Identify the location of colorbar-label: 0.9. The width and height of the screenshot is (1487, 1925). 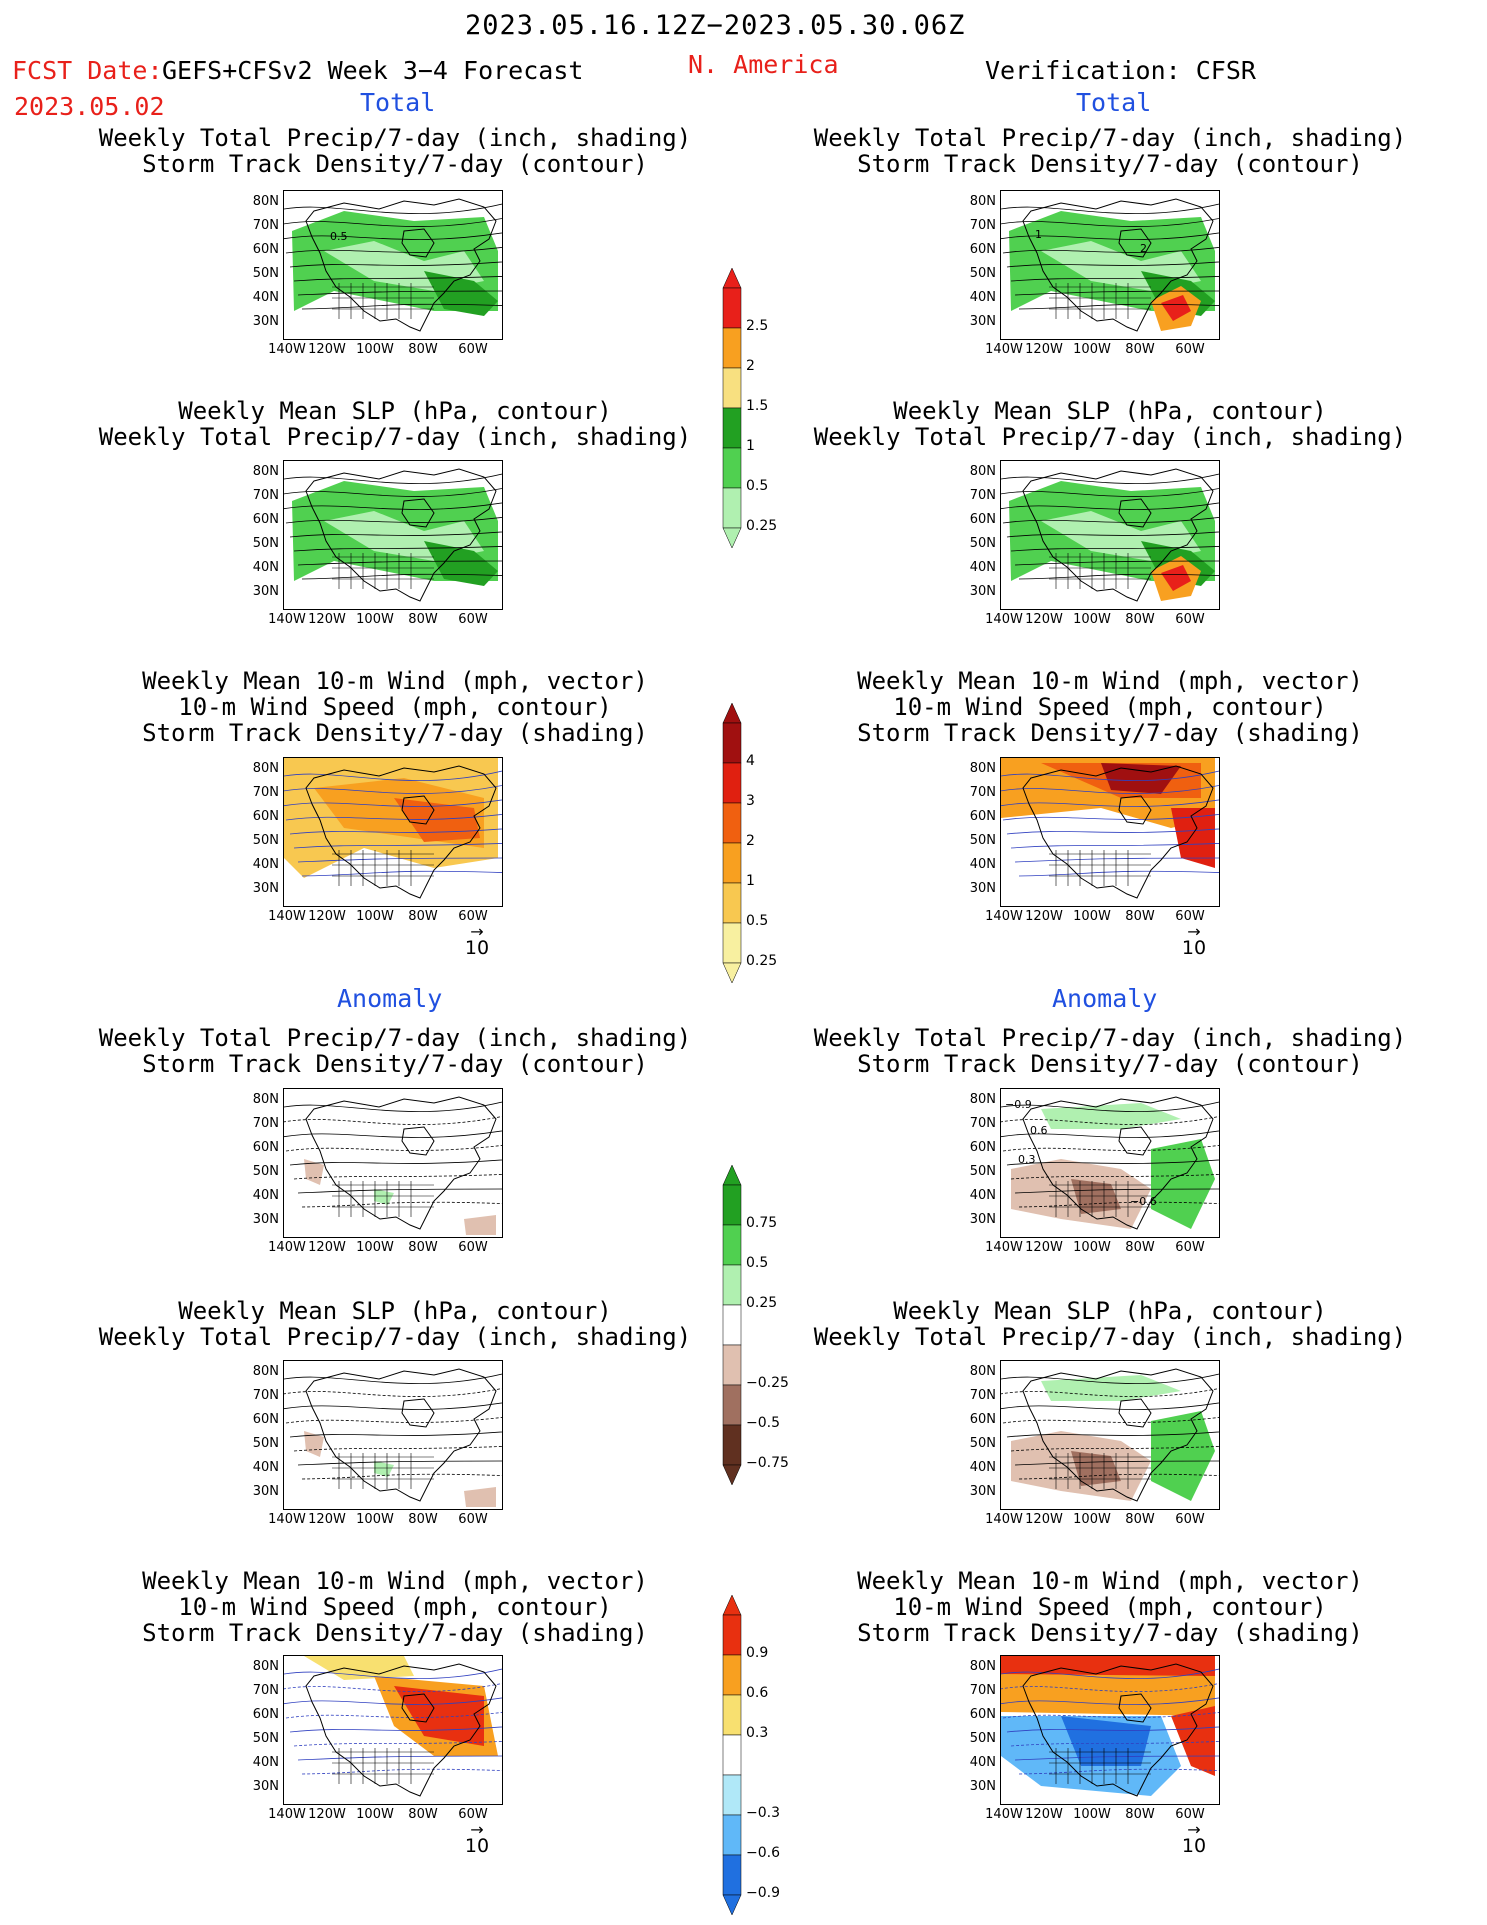
(757, 1653).